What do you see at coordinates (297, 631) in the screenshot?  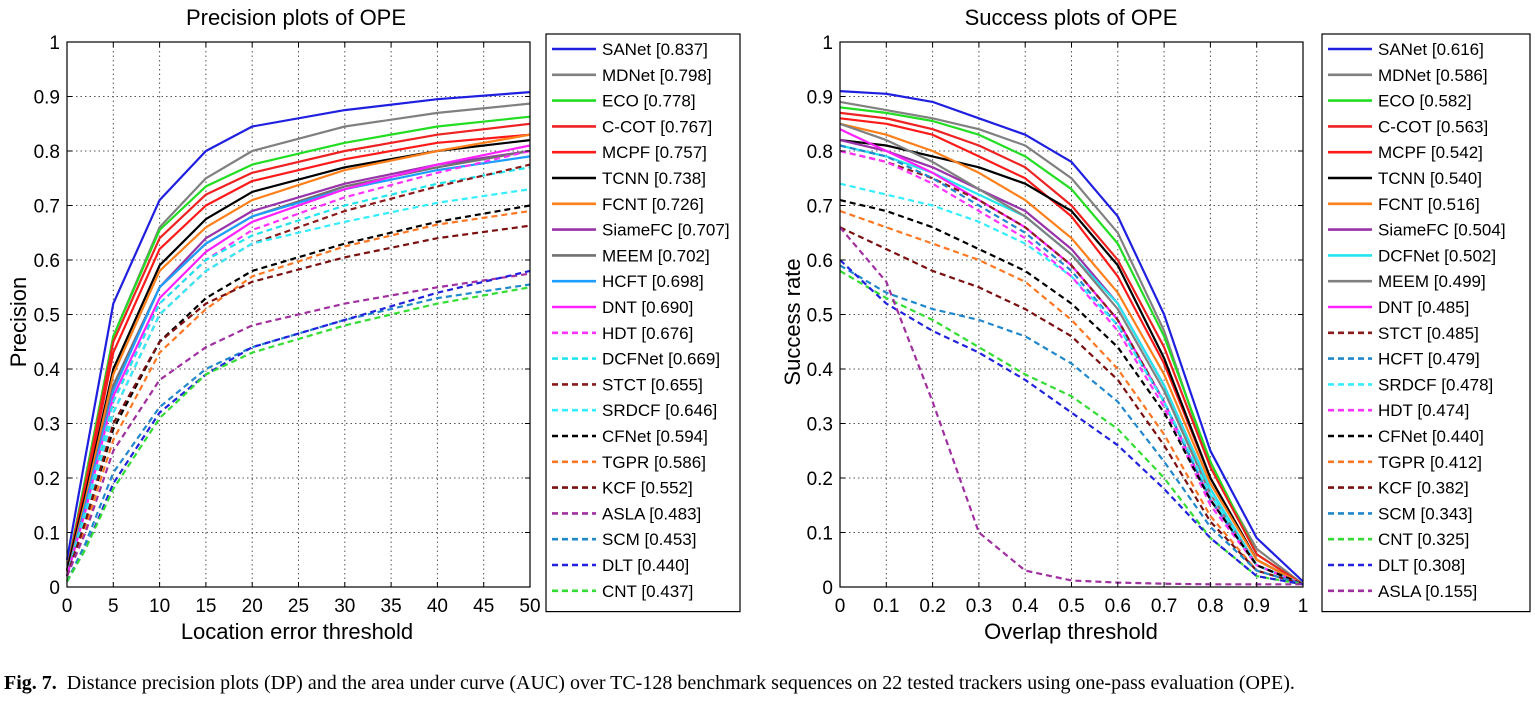 I see `x-axis-label: Location error threshold` at bounding box center [297, 631].